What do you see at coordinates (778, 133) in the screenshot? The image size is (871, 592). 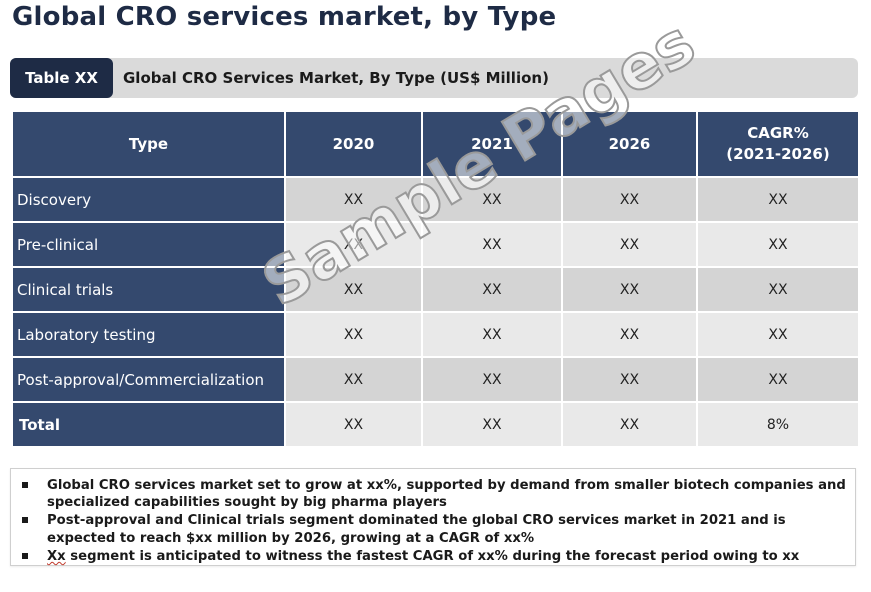 I see `header-cagr-line1: CAGR%` at bounding box center [778, 133].